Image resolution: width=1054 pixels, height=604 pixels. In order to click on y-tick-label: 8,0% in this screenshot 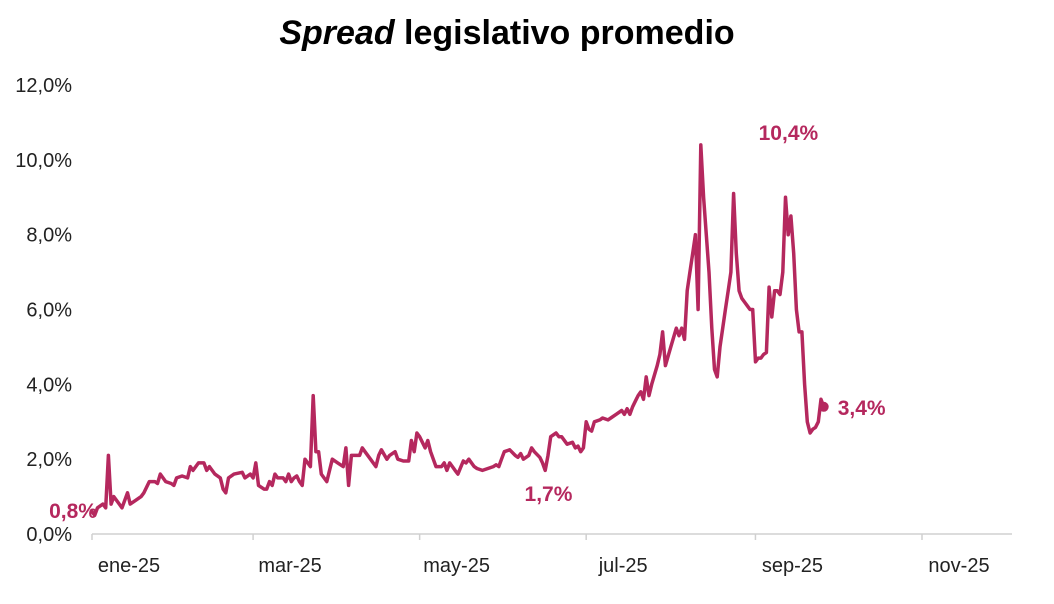, I will do `click(49, 236)`.